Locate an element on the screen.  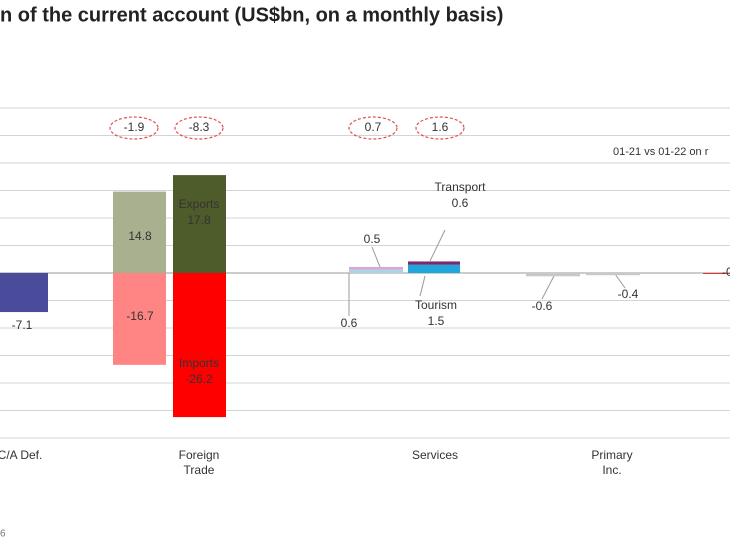
value-label: -0.4 is located at coordinates (628, 294).